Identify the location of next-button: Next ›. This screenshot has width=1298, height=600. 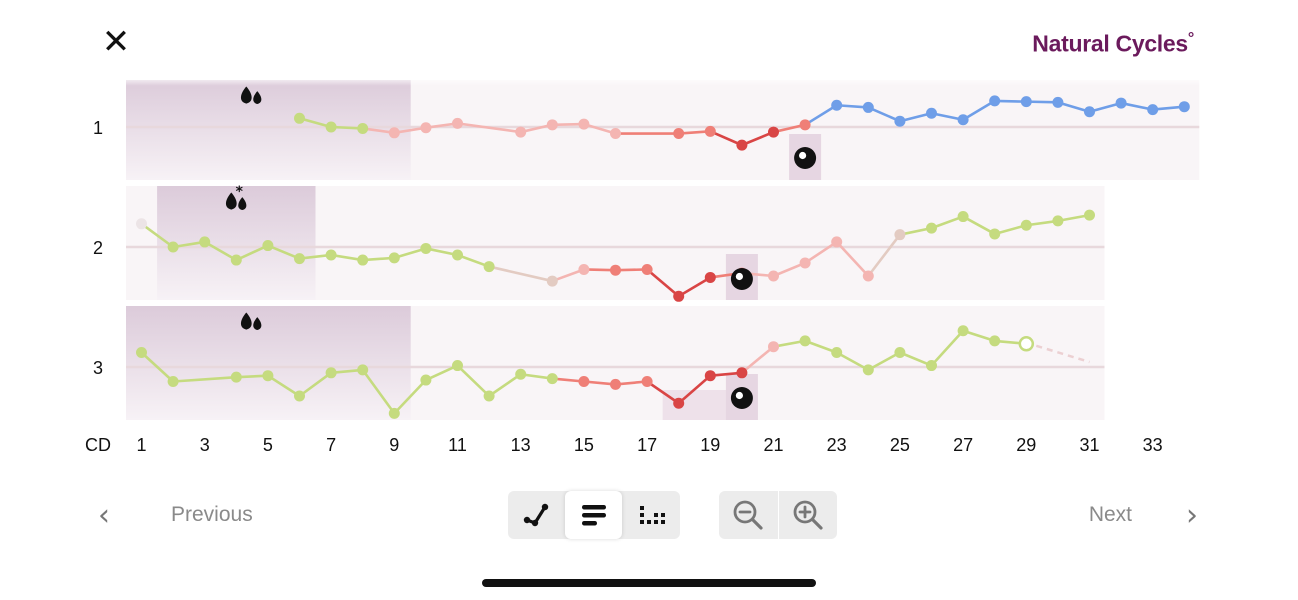
(1143, 515).